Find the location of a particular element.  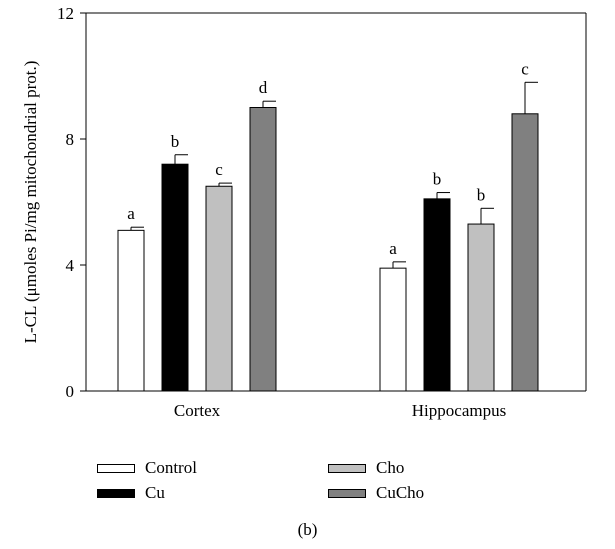

y-tick-label-1: 4 is located at coordinates (70, 265).